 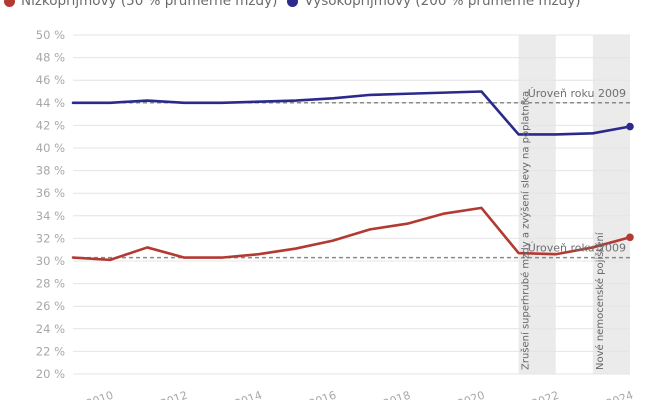 What do you see at coordinates (50, 103) in the screenshot?
I see `y-tick-label-44: 44 %` at bounding box center [50, 103].